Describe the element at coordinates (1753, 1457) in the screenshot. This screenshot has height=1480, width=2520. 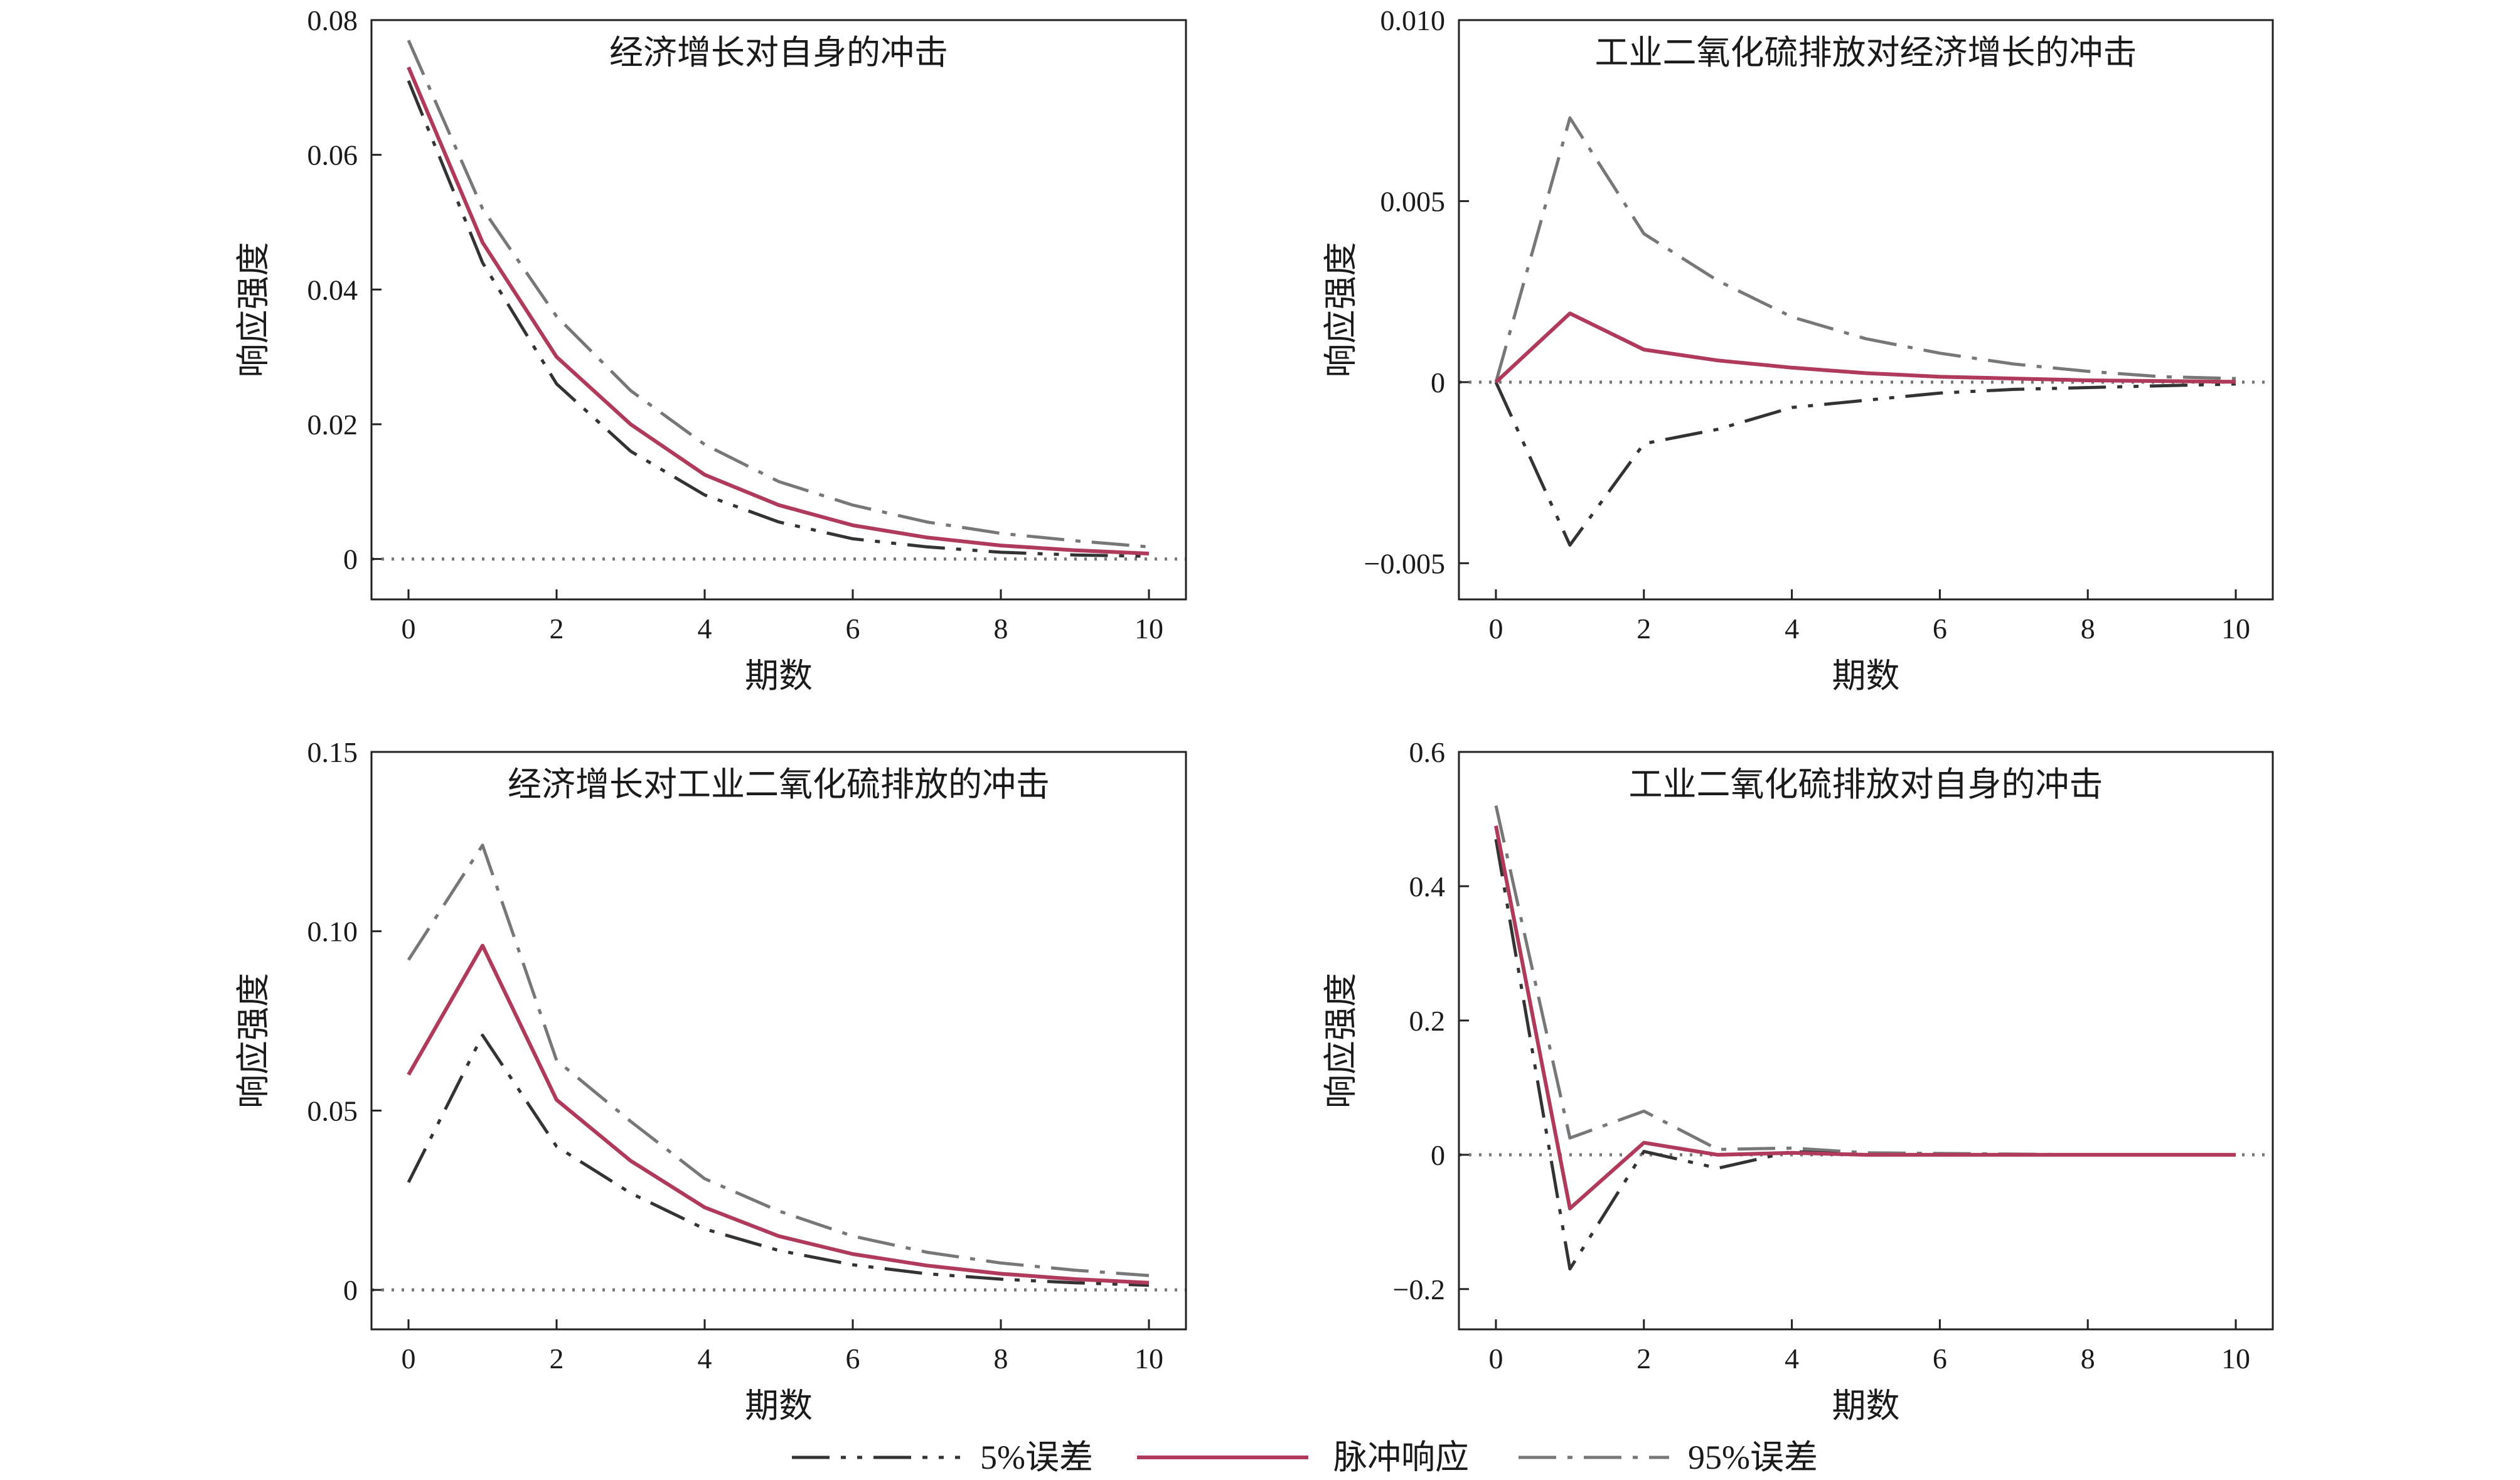
I see `legend-label-upper: 95%误差` at that location.